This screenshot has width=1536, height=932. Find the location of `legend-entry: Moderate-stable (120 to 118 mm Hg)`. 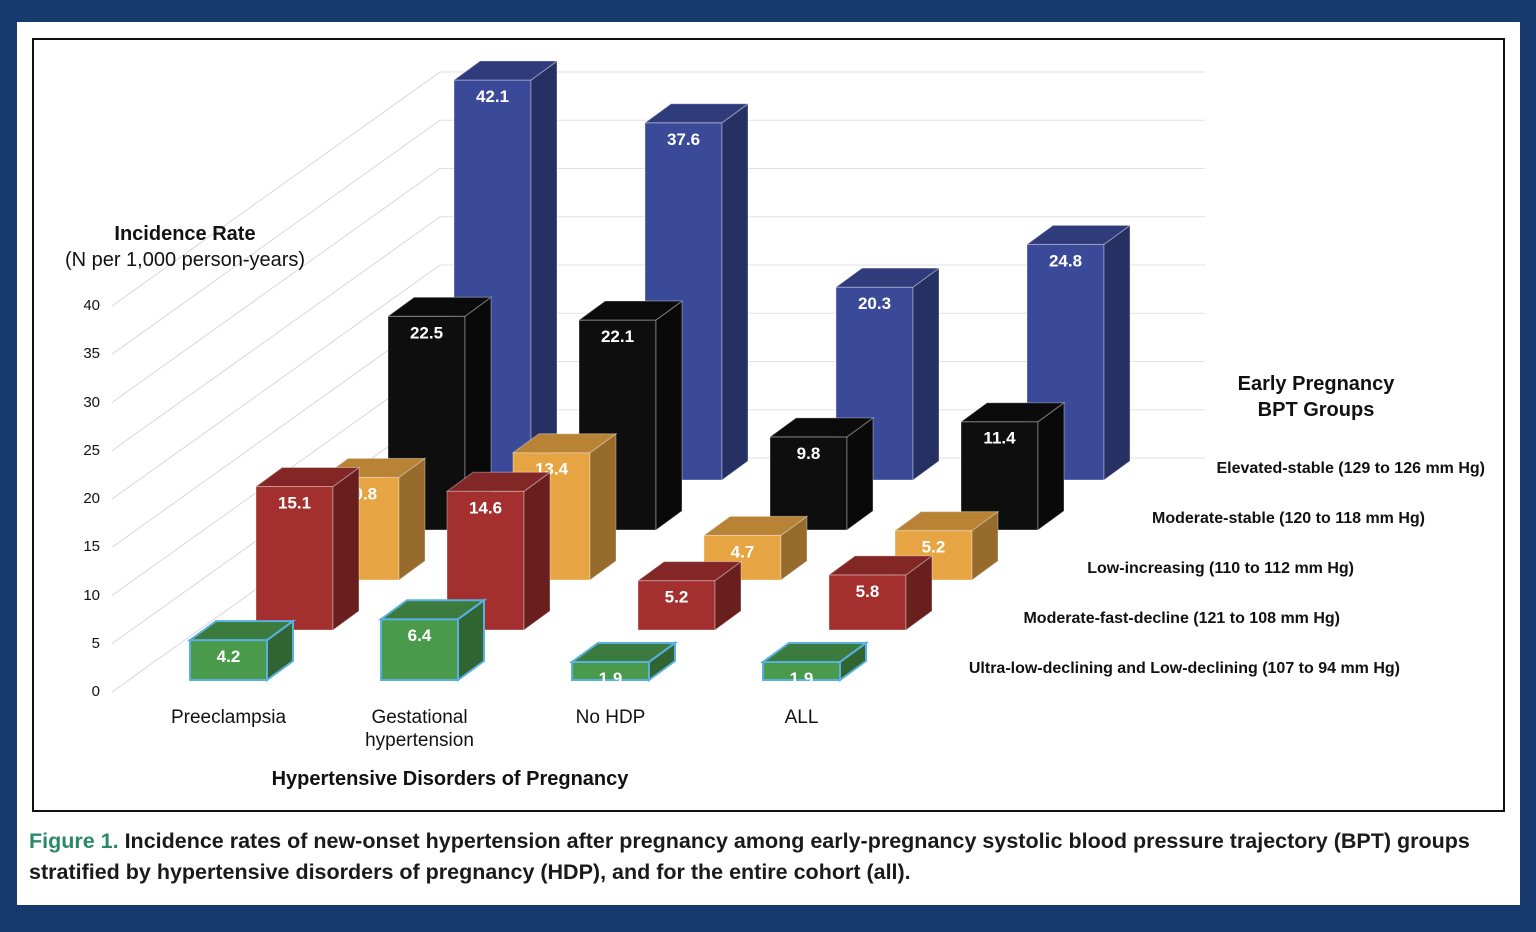

legend-entry: Moderate-stable (120 to 118 mm Hg) is located at coordinates (1288, 518).